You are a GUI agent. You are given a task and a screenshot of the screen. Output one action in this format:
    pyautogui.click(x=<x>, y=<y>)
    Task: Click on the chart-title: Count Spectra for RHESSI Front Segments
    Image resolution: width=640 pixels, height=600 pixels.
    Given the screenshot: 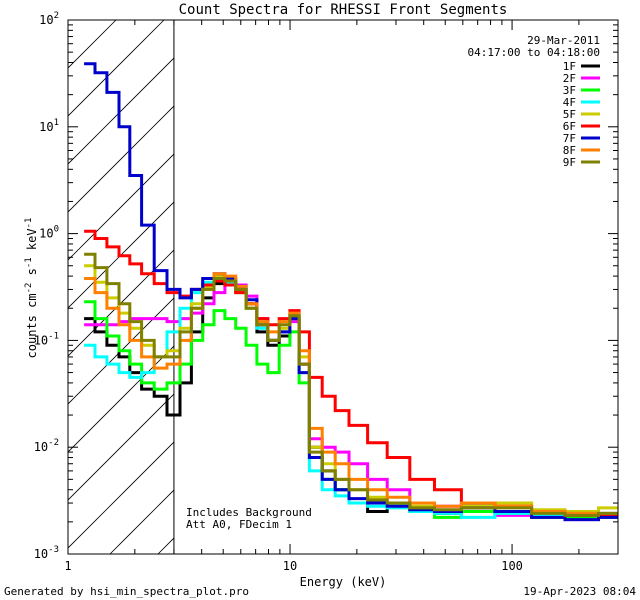 What is the action you would take?
    pyautogui.click(x=343, y=10)
    